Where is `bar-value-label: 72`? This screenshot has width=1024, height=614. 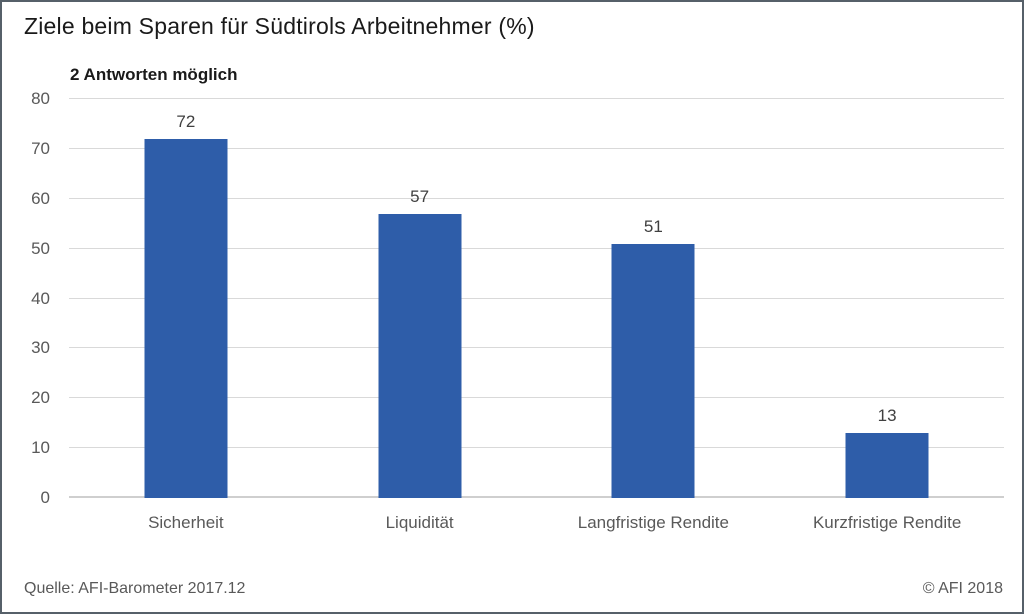
bar-value-label: 72 is located at coordinates (186, 121).